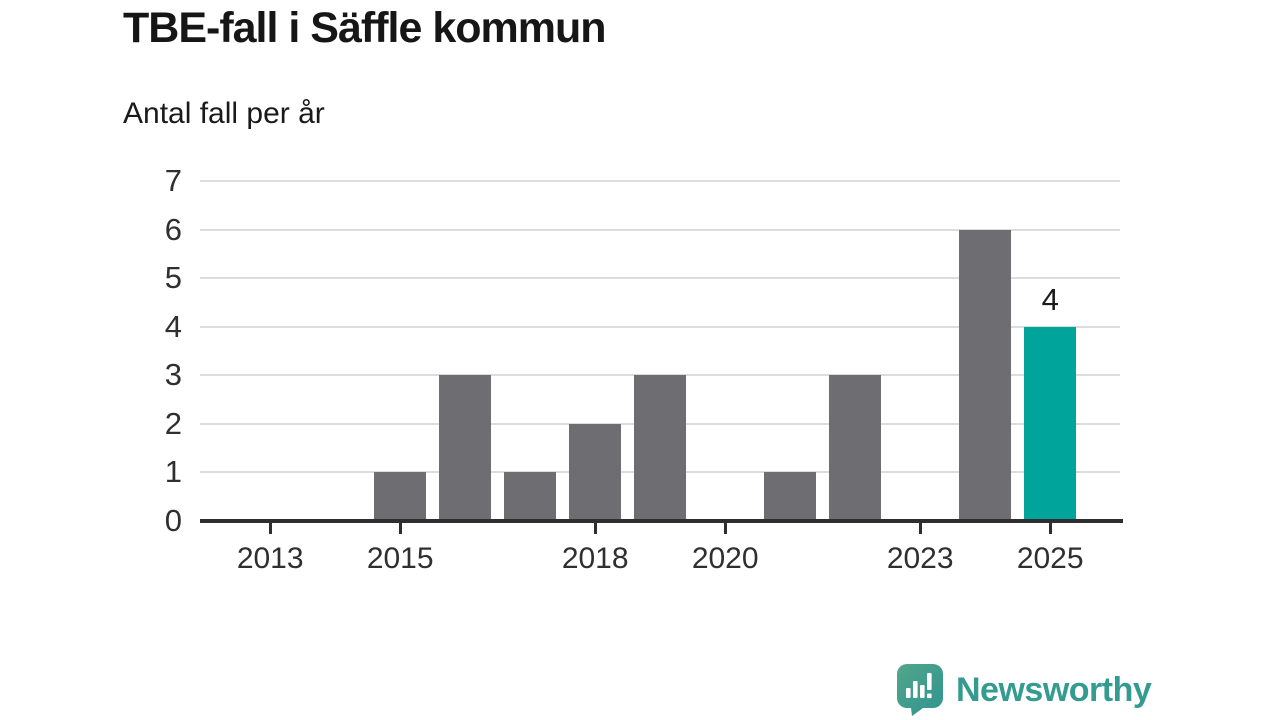  I want to click on y-axis-tick-label-2: 2, so click(173, 423).